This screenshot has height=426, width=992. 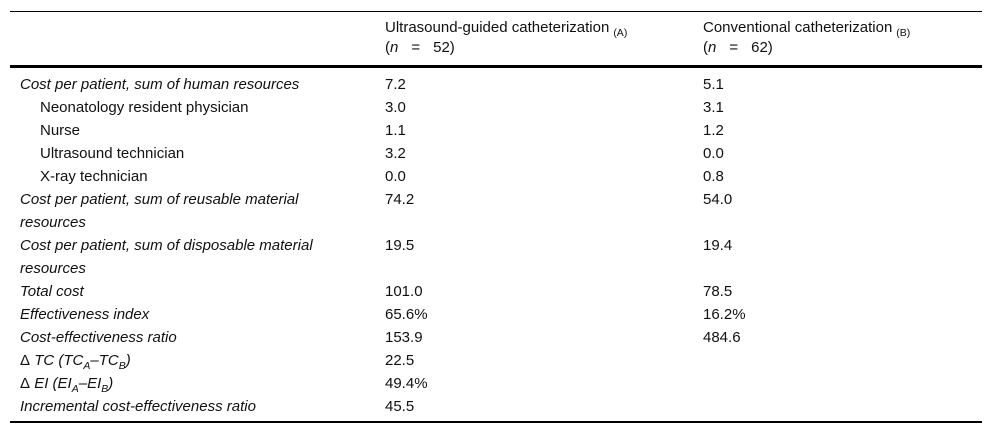 I want to click on column-title: Conventional catheterization (B), so click(x=842, y=28).